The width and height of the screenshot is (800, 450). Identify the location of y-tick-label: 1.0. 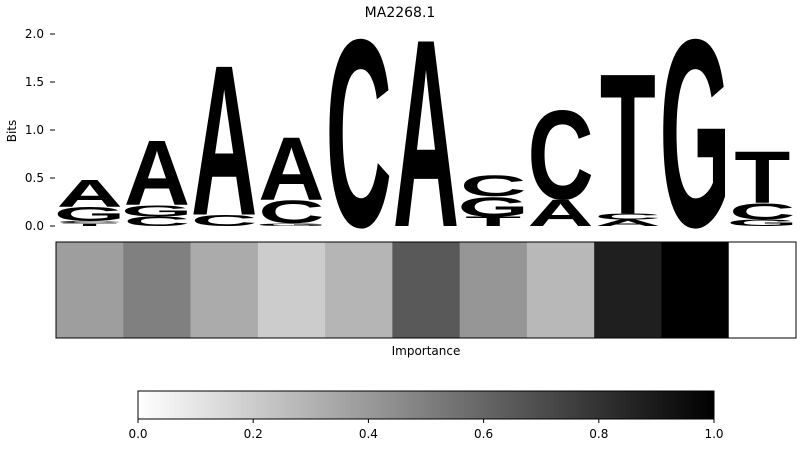
(34, 130).